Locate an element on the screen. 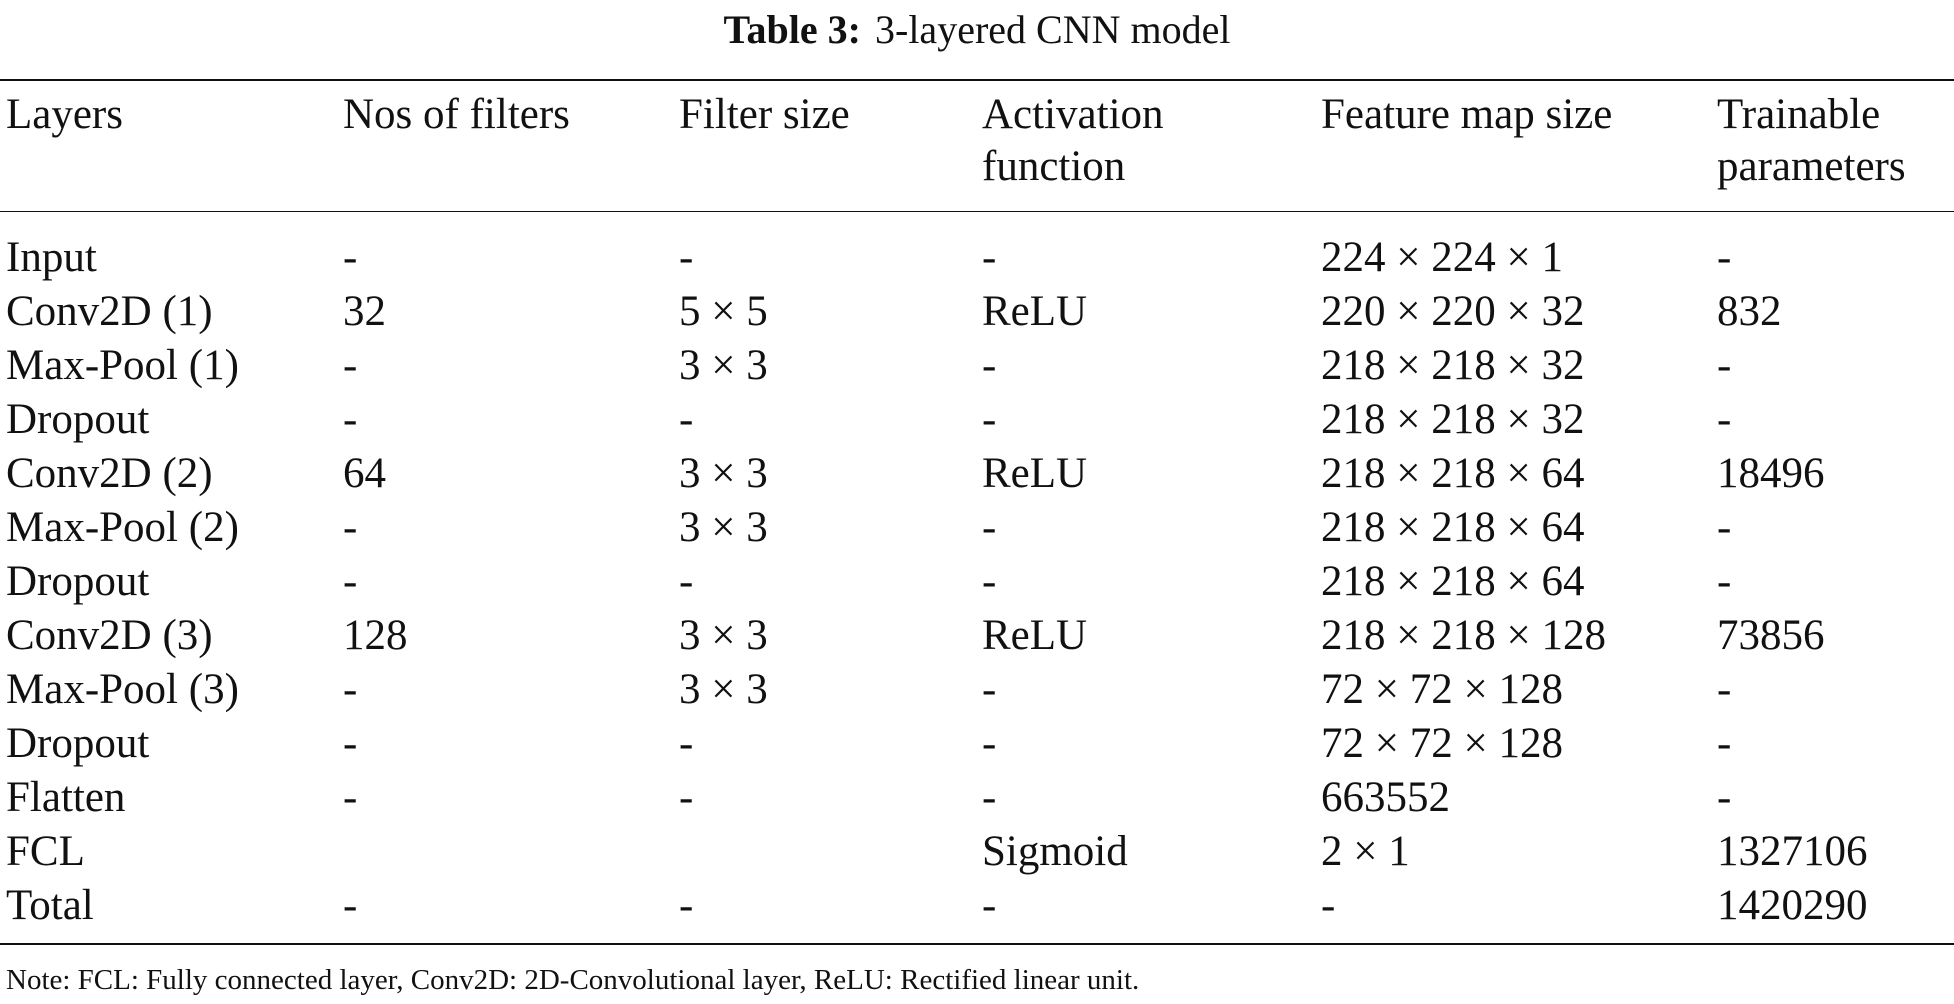 The width and height of the screenshot is (1954, 1004). header-cell: Trainable is located at coordinates (1799, 114).